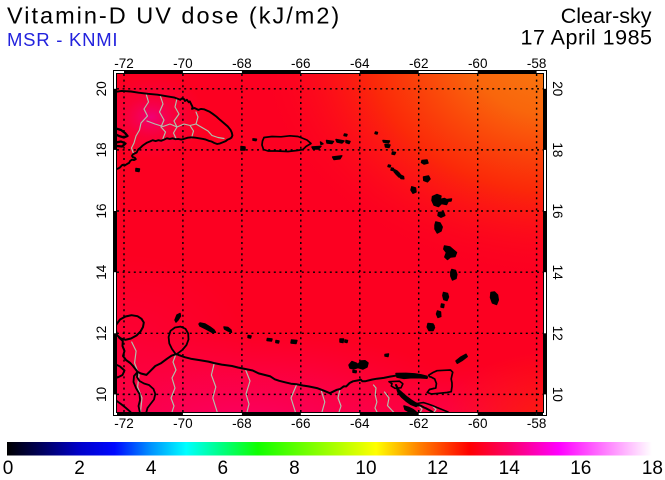 The width and height of the screenshot is (665, 480). What do you see at coordinates (586, 38) in the screenshot?
I see `svg-text: 17 April 1985` at bounding box center [586, 38].